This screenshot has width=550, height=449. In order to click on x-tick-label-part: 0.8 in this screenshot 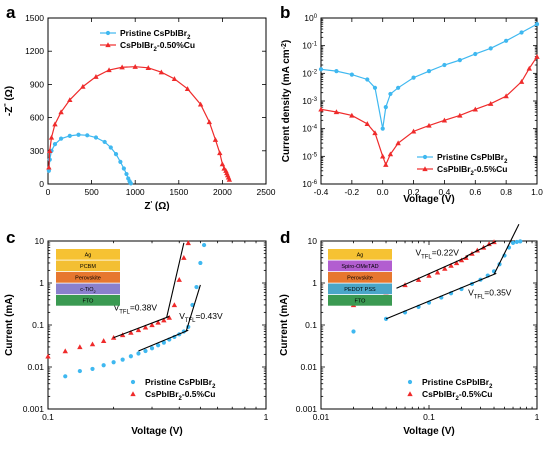, I will do `click(506, 192)`.